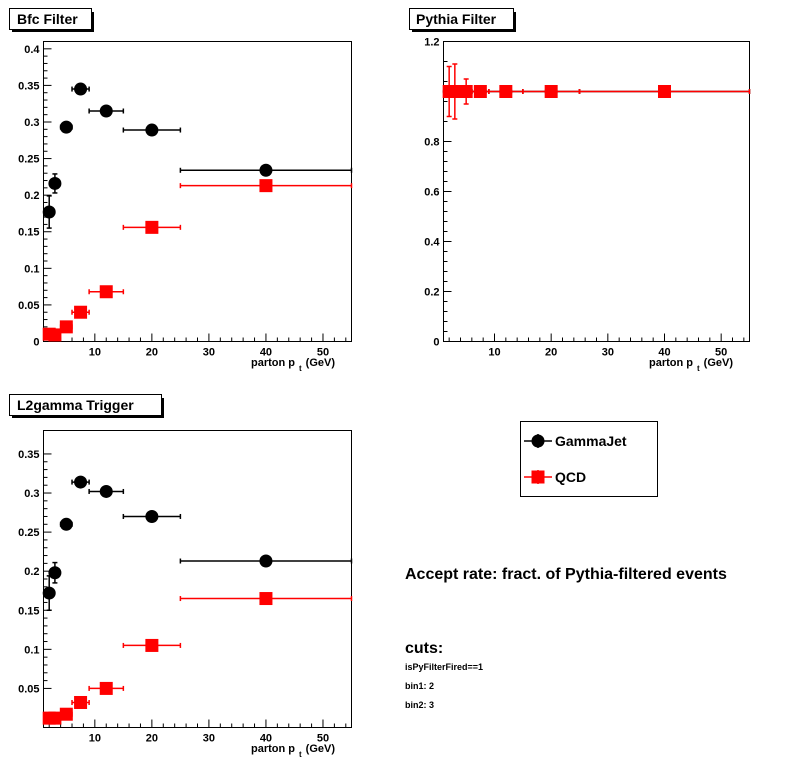 The image size is (796, 772). Describe the element at coordinates (419, 705) in the screenshot. I see `cut-line: bin2: 3` at that location.